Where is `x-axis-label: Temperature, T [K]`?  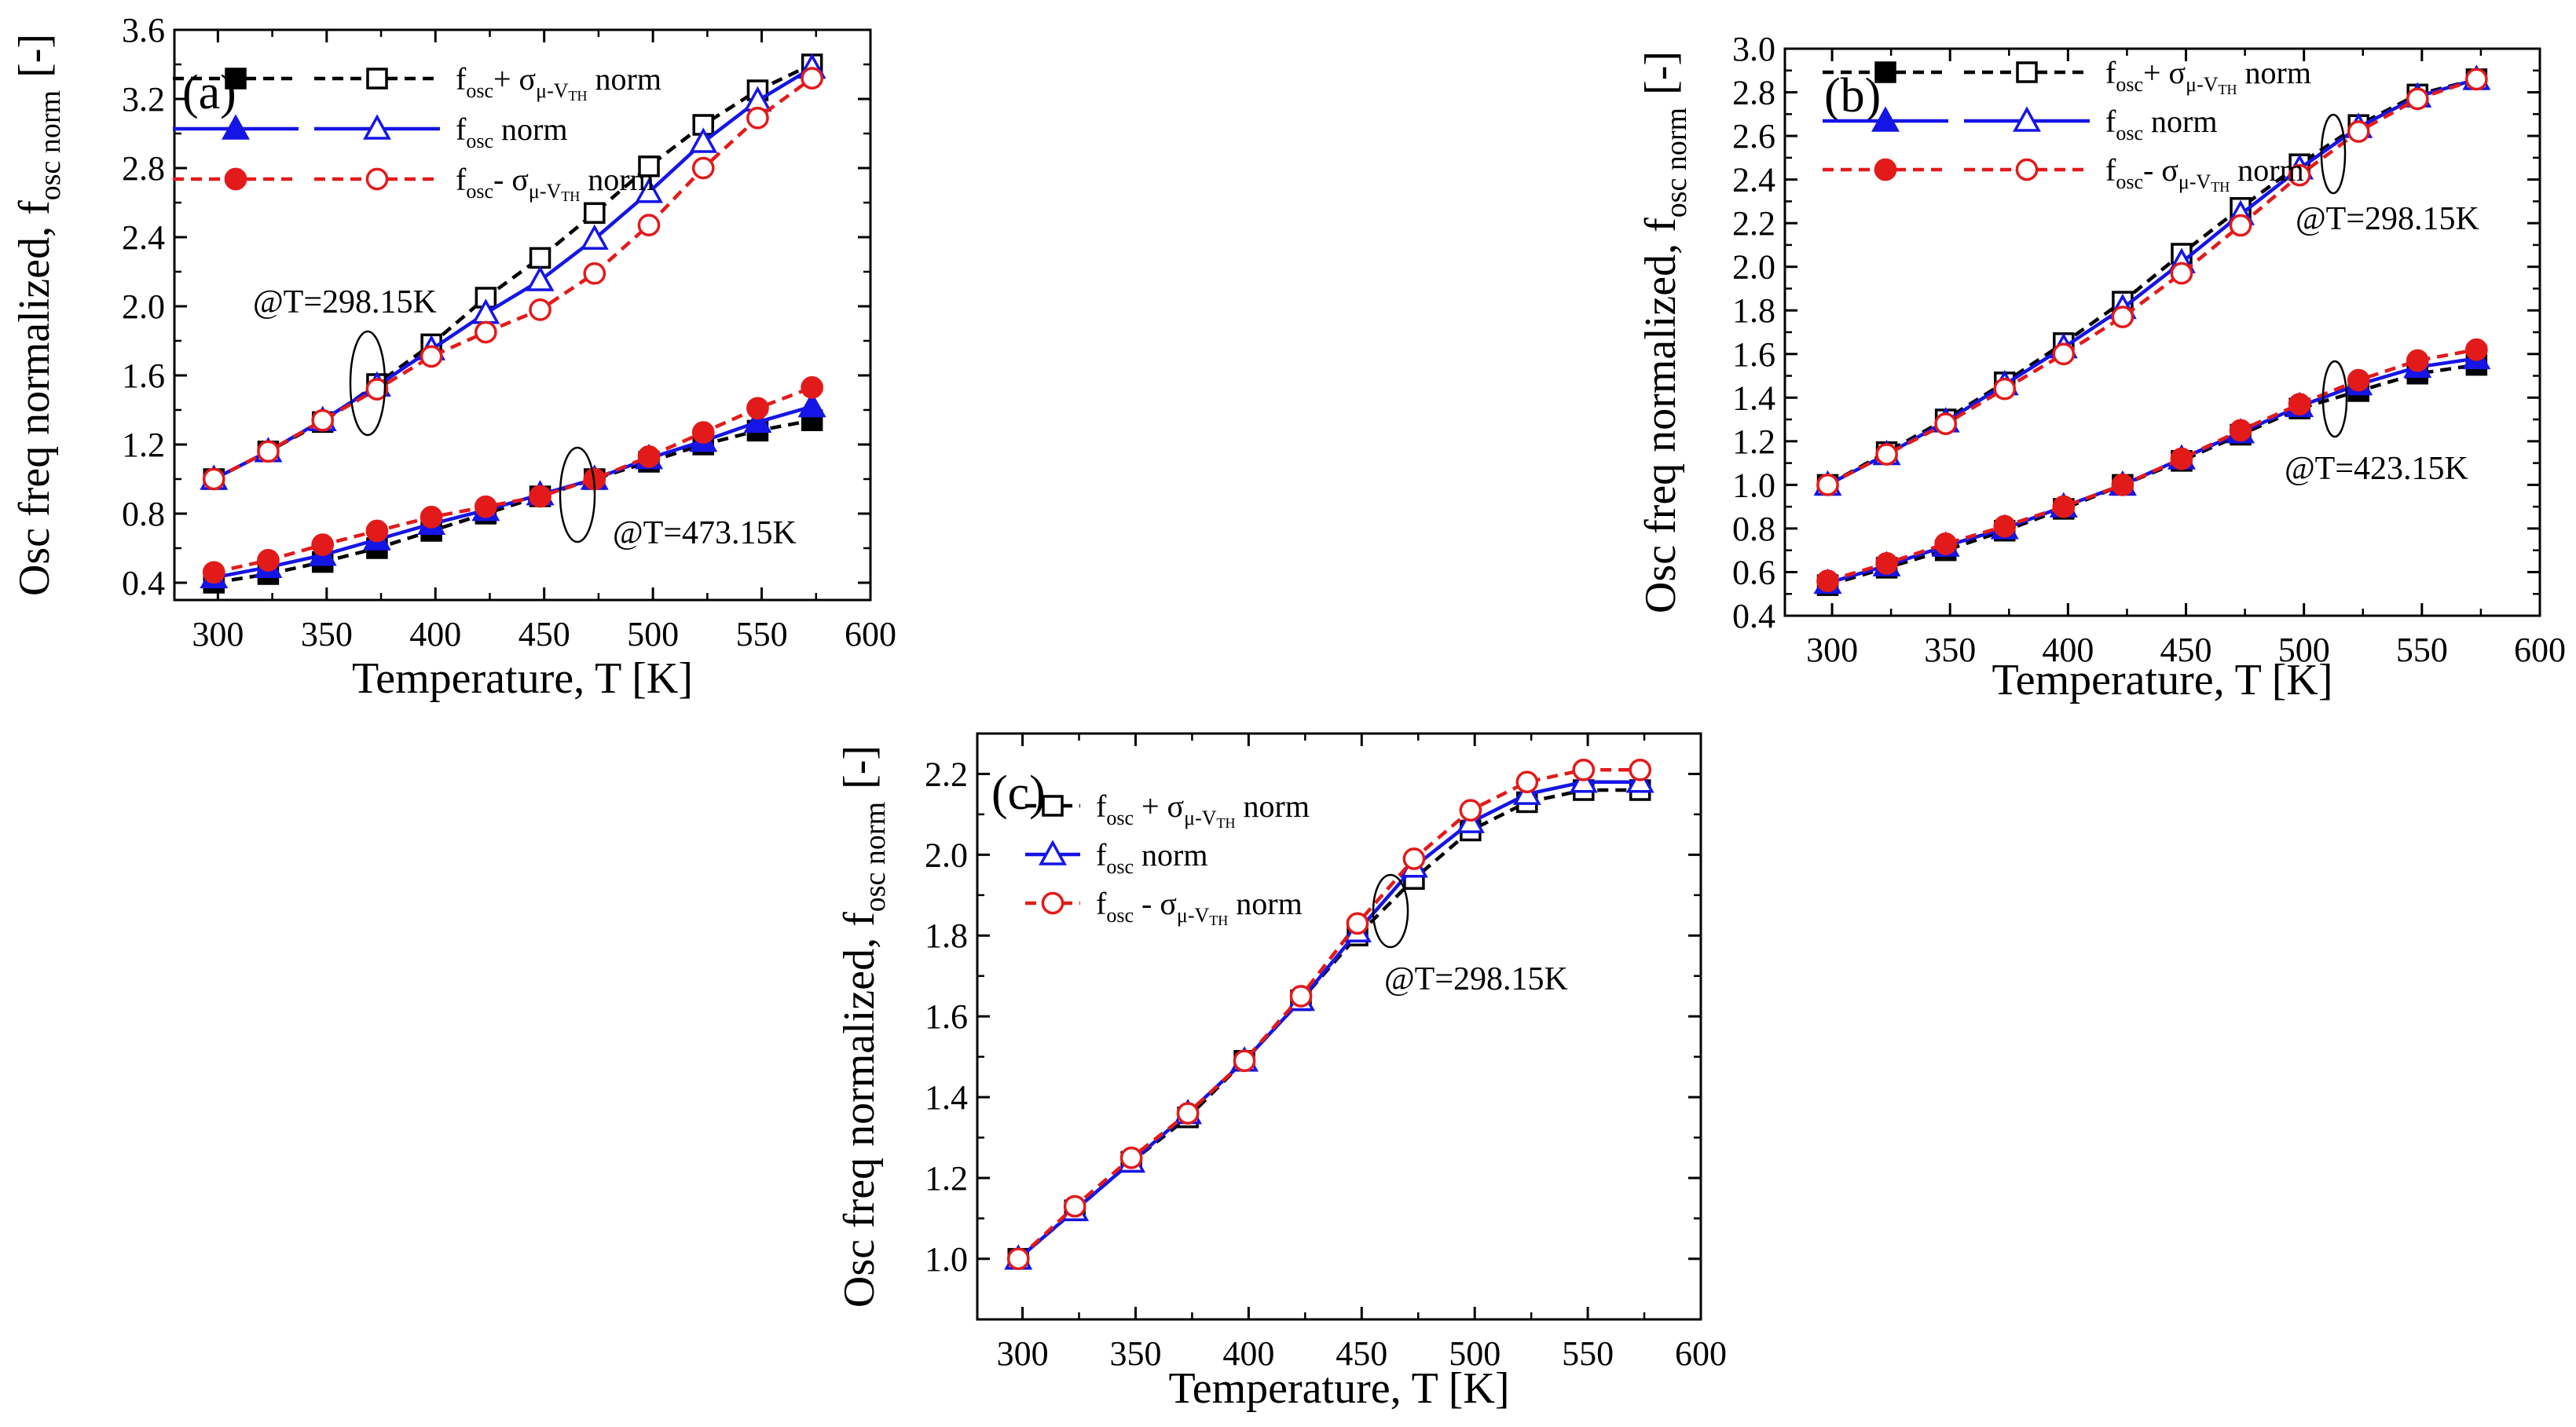
x-axis-label: Temperature, T [K] is located at coordinates (2162, 680).